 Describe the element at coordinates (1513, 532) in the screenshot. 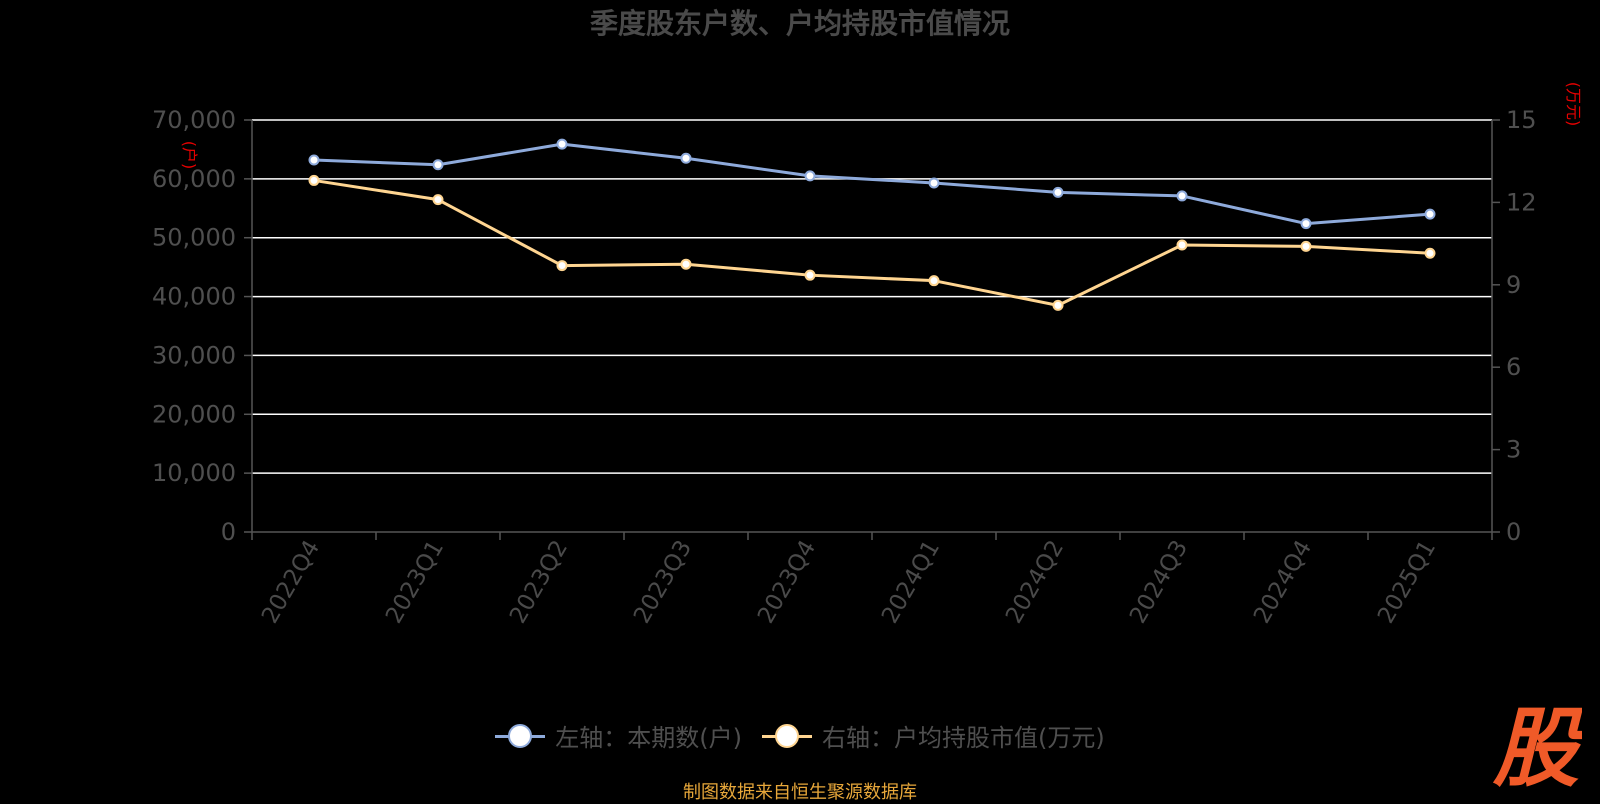

I see `right-tick-label: 0` at that location.